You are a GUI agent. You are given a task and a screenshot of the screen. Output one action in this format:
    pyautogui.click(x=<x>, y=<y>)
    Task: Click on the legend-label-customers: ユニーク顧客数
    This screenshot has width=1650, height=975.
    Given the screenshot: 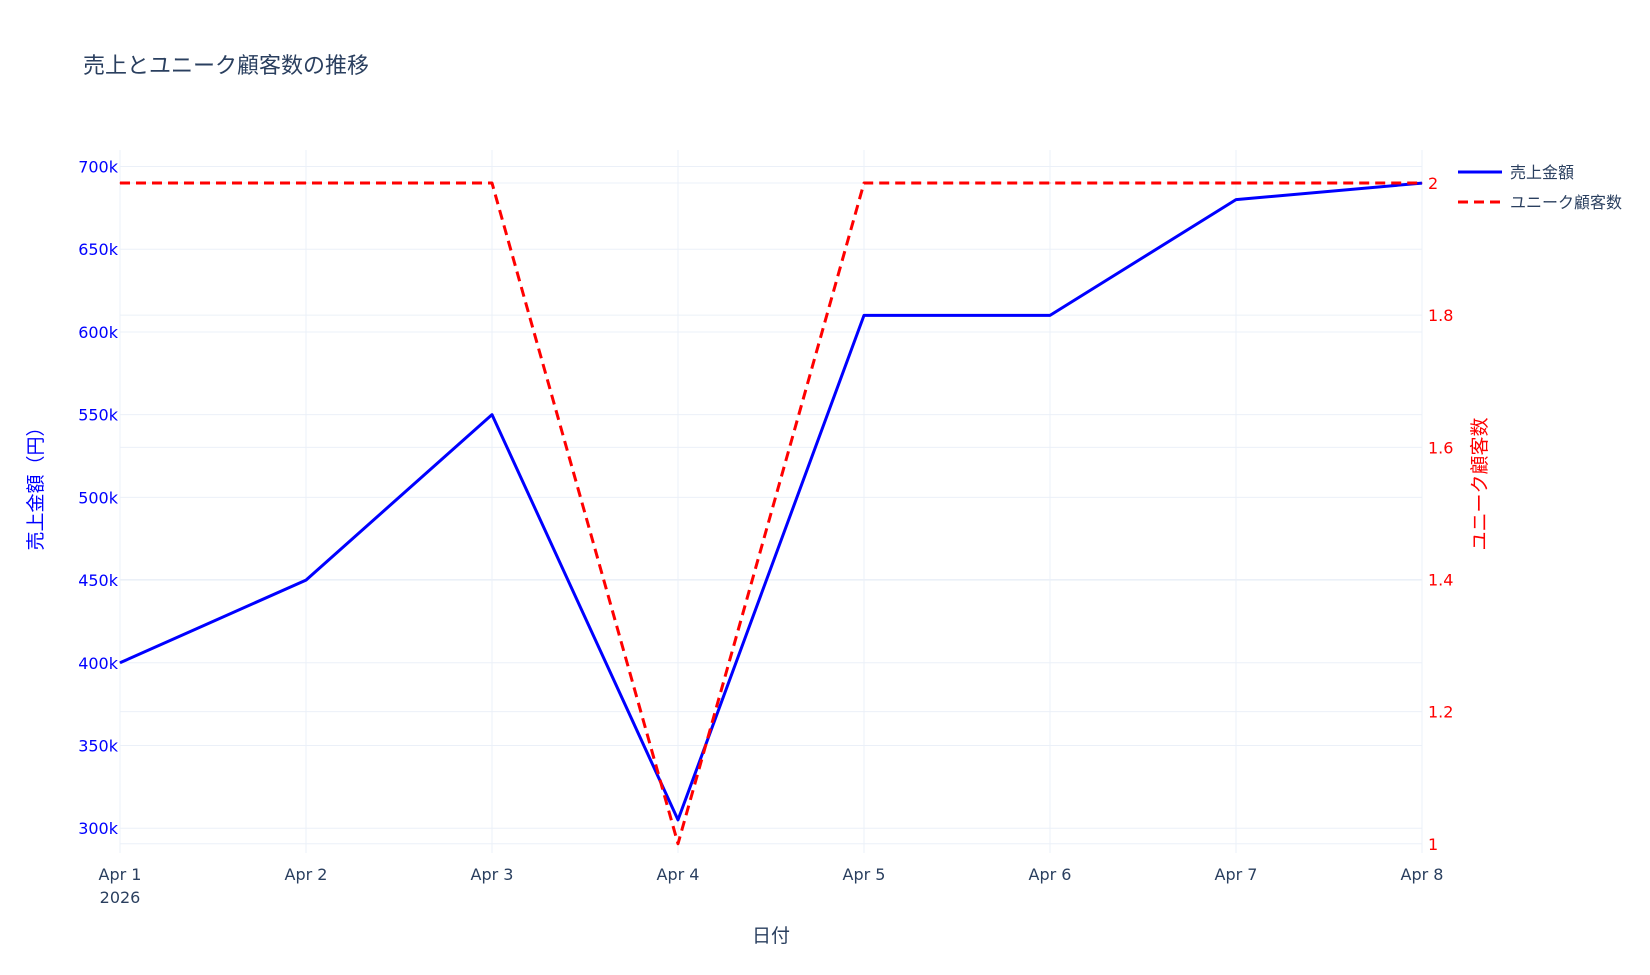 What is the action you would take?
    pyautogui.click(x=1566, y=202)
    